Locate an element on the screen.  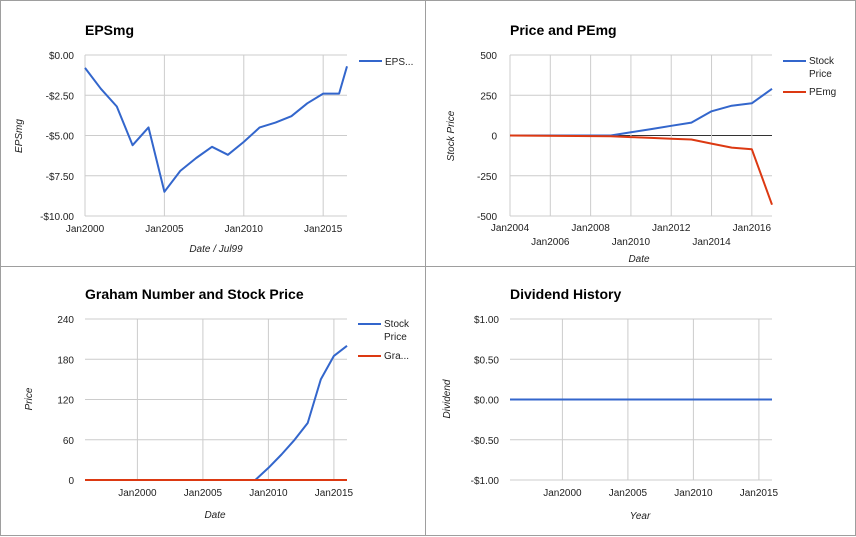
graham-x-tick-label: Jan2015 is located at coordinates (334, 493).